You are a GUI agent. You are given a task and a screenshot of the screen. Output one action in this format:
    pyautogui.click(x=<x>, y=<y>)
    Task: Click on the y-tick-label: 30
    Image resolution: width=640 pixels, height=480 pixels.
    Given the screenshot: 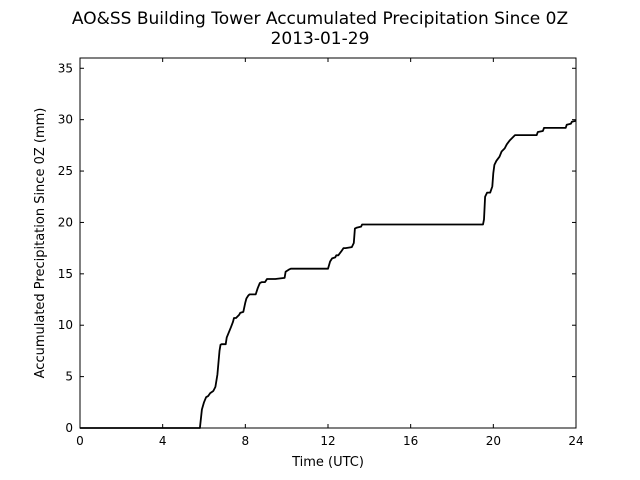 What is the action you would take?
    pyautogui.click(x=65, y=120)
    